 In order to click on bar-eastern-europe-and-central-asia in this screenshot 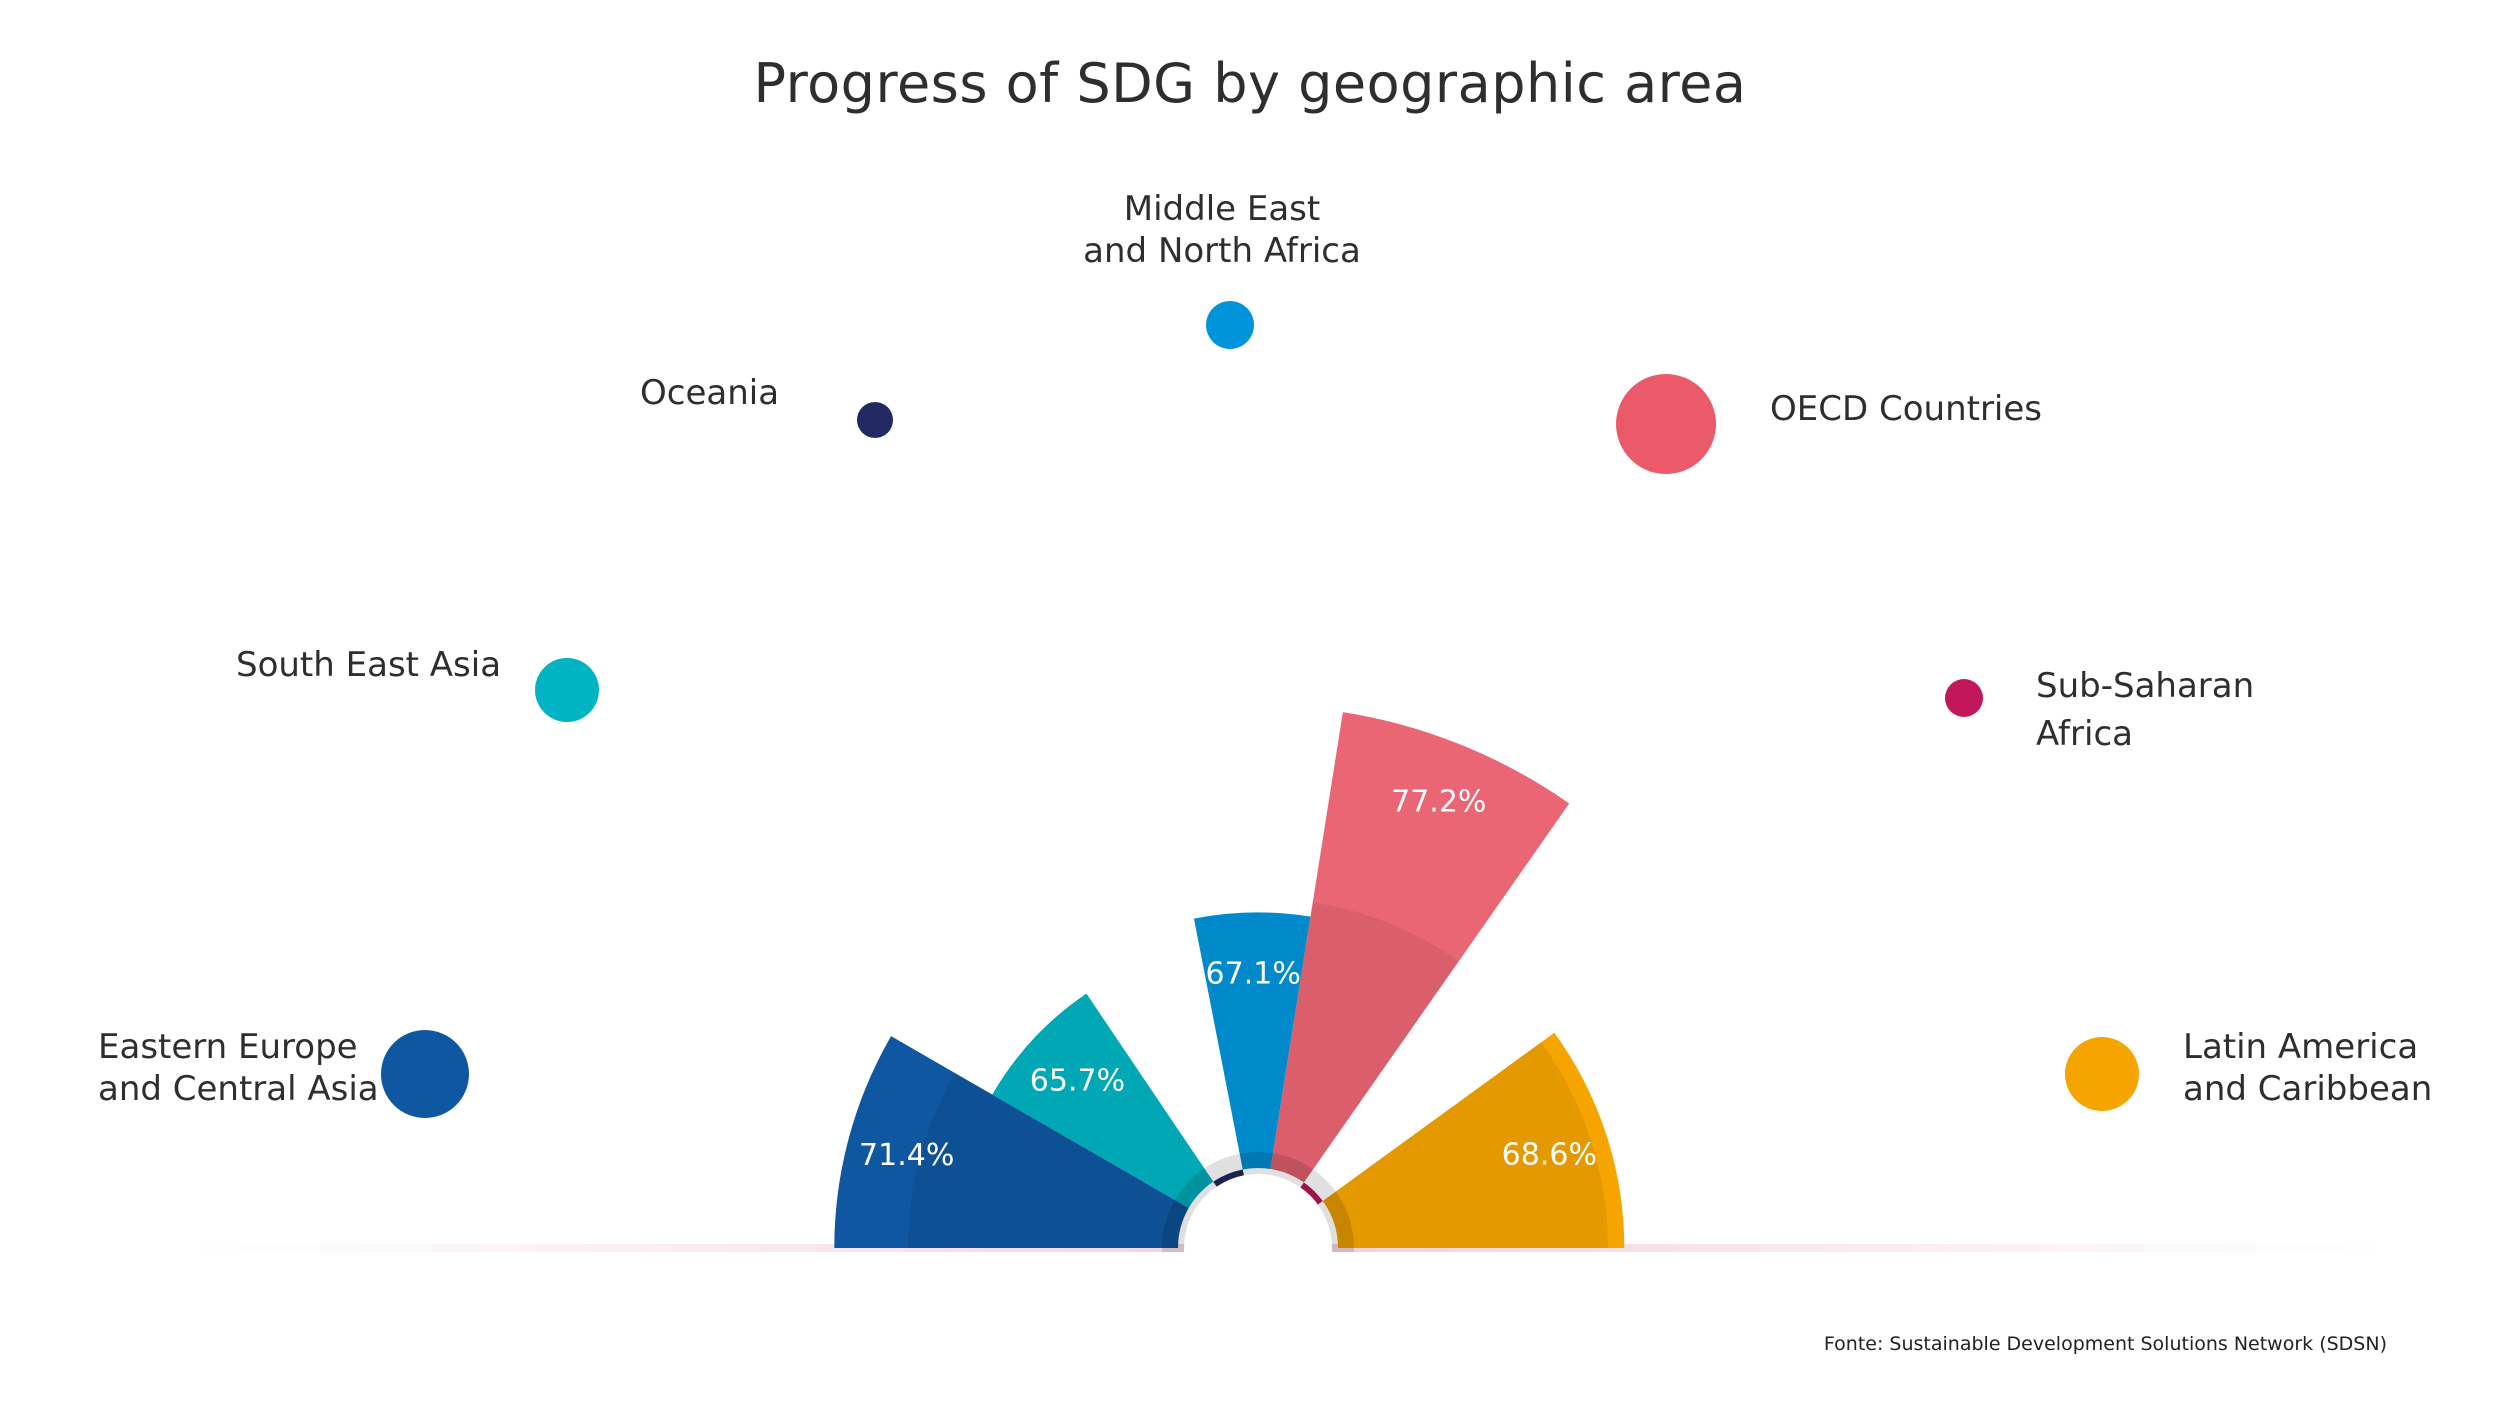, I will do `click(1011, 1142)`.